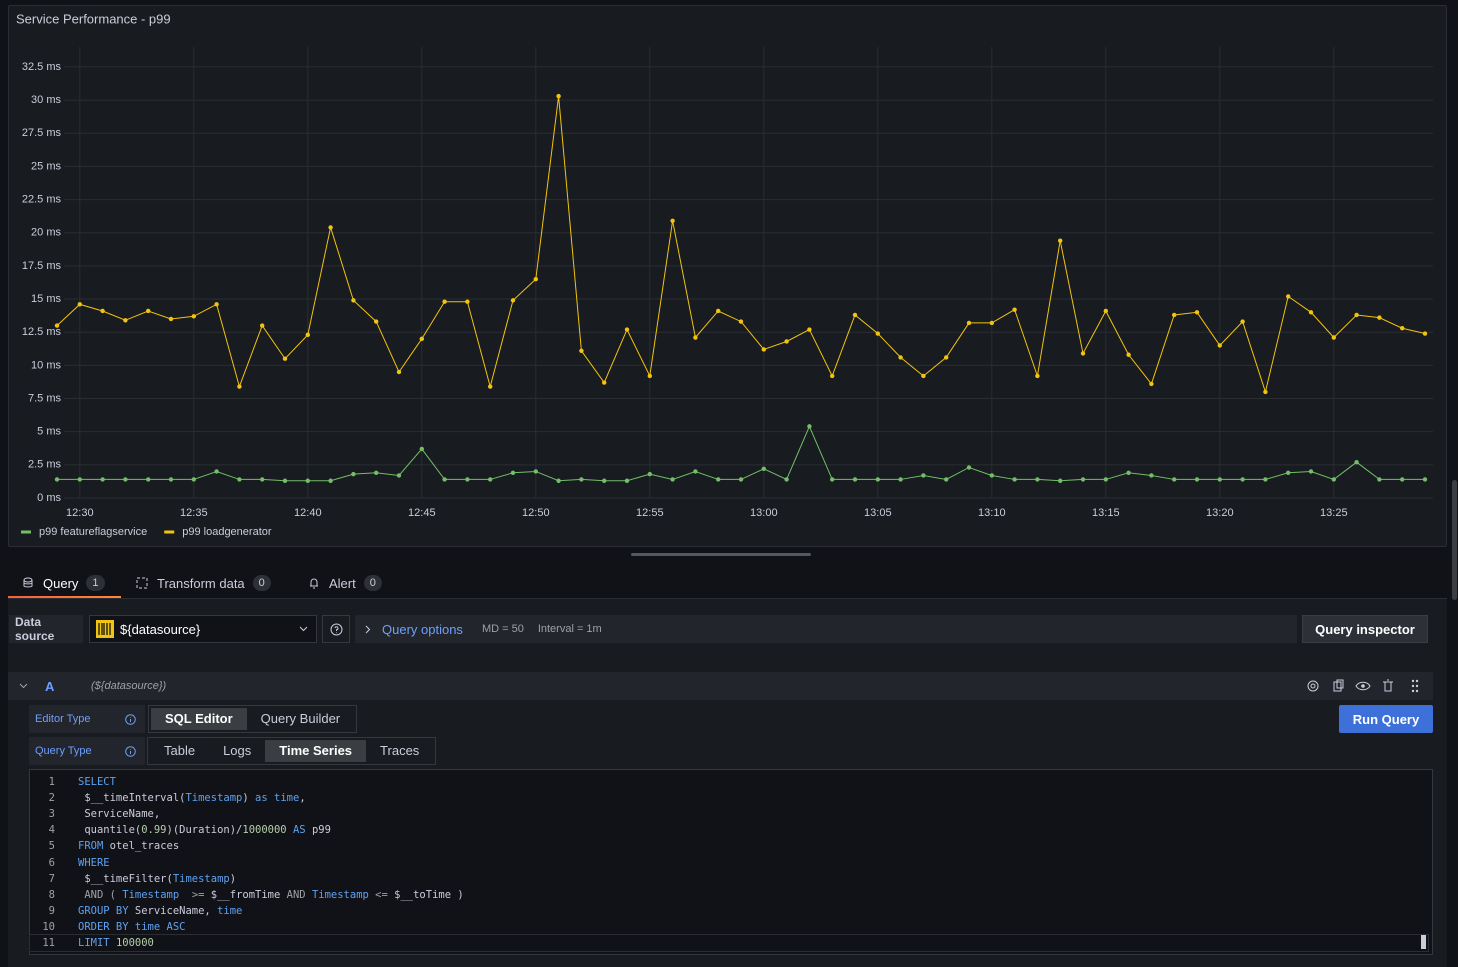 This screenshot has height=967, width=1458. Describe the element at coordinates (372, 583) in the screenshot. I see `tab-count: 0` at that location.